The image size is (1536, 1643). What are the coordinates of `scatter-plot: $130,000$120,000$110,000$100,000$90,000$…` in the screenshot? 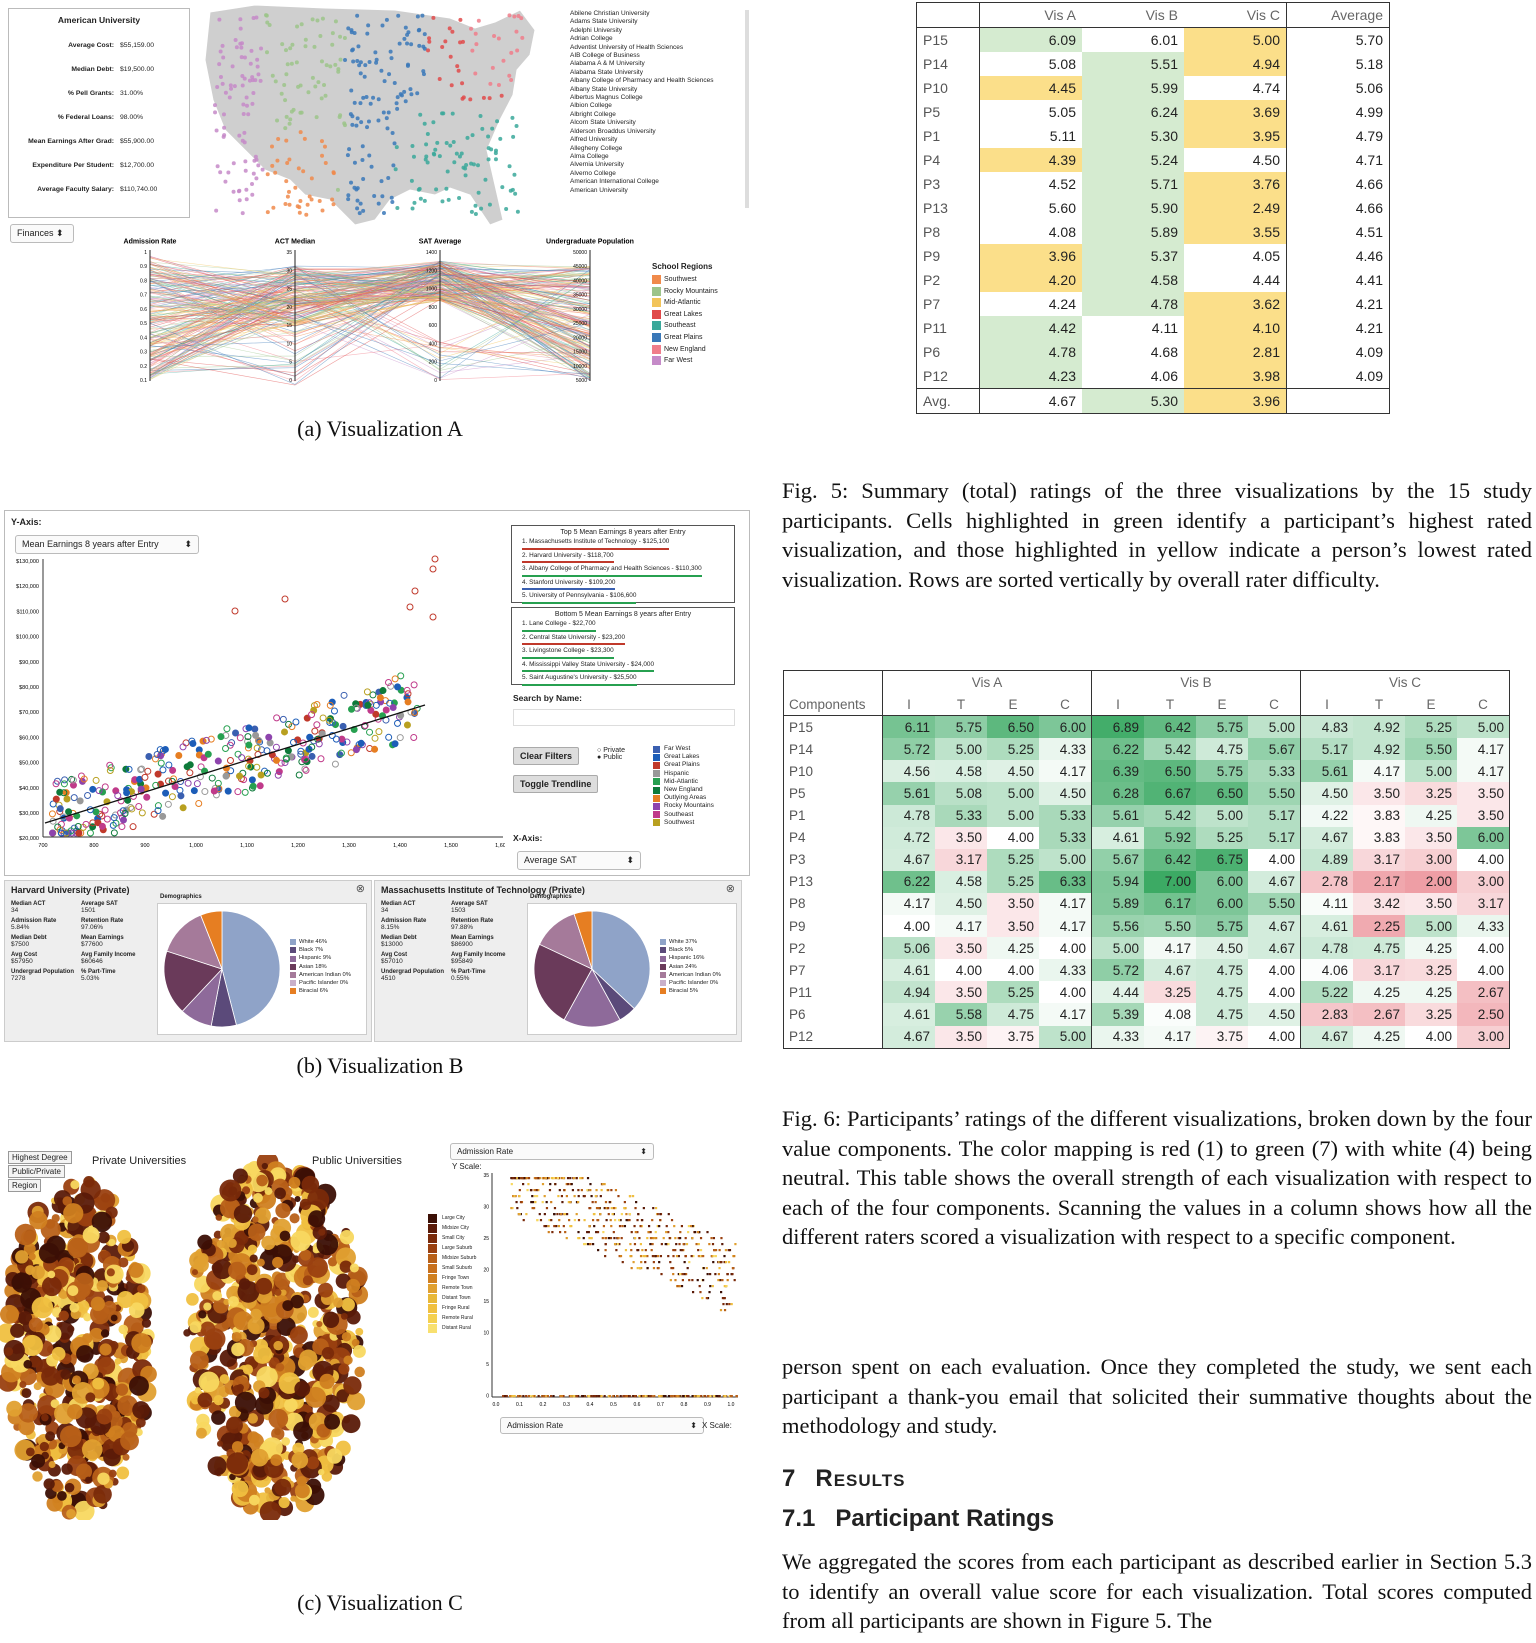 It's located at (255, 710).